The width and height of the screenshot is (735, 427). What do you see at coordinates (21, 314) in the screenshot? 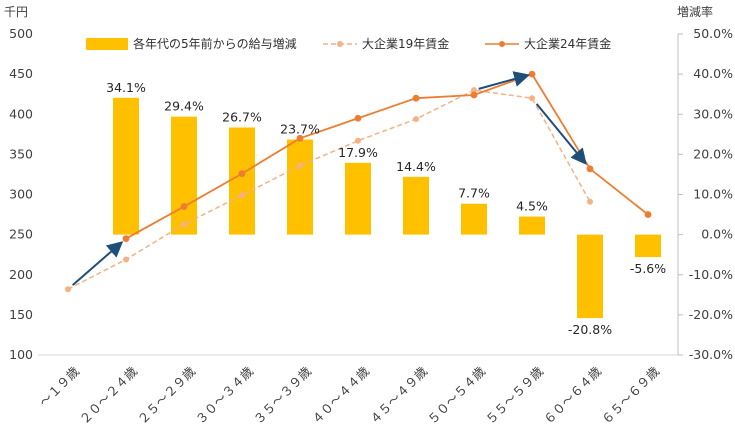
I see `left-tick-label: 150` at bounding box center [21, 314].